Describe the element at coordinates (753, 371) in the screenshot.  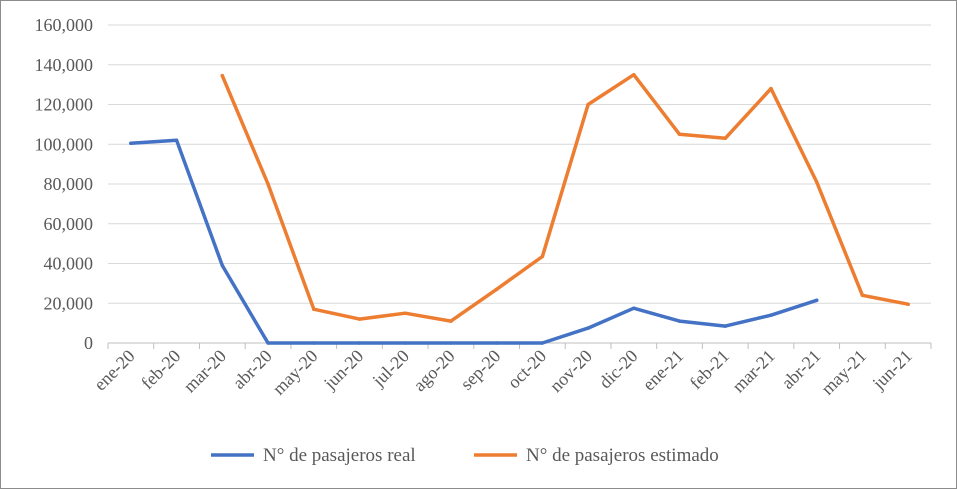
I see `x-tick-label: mar-21` at that location.